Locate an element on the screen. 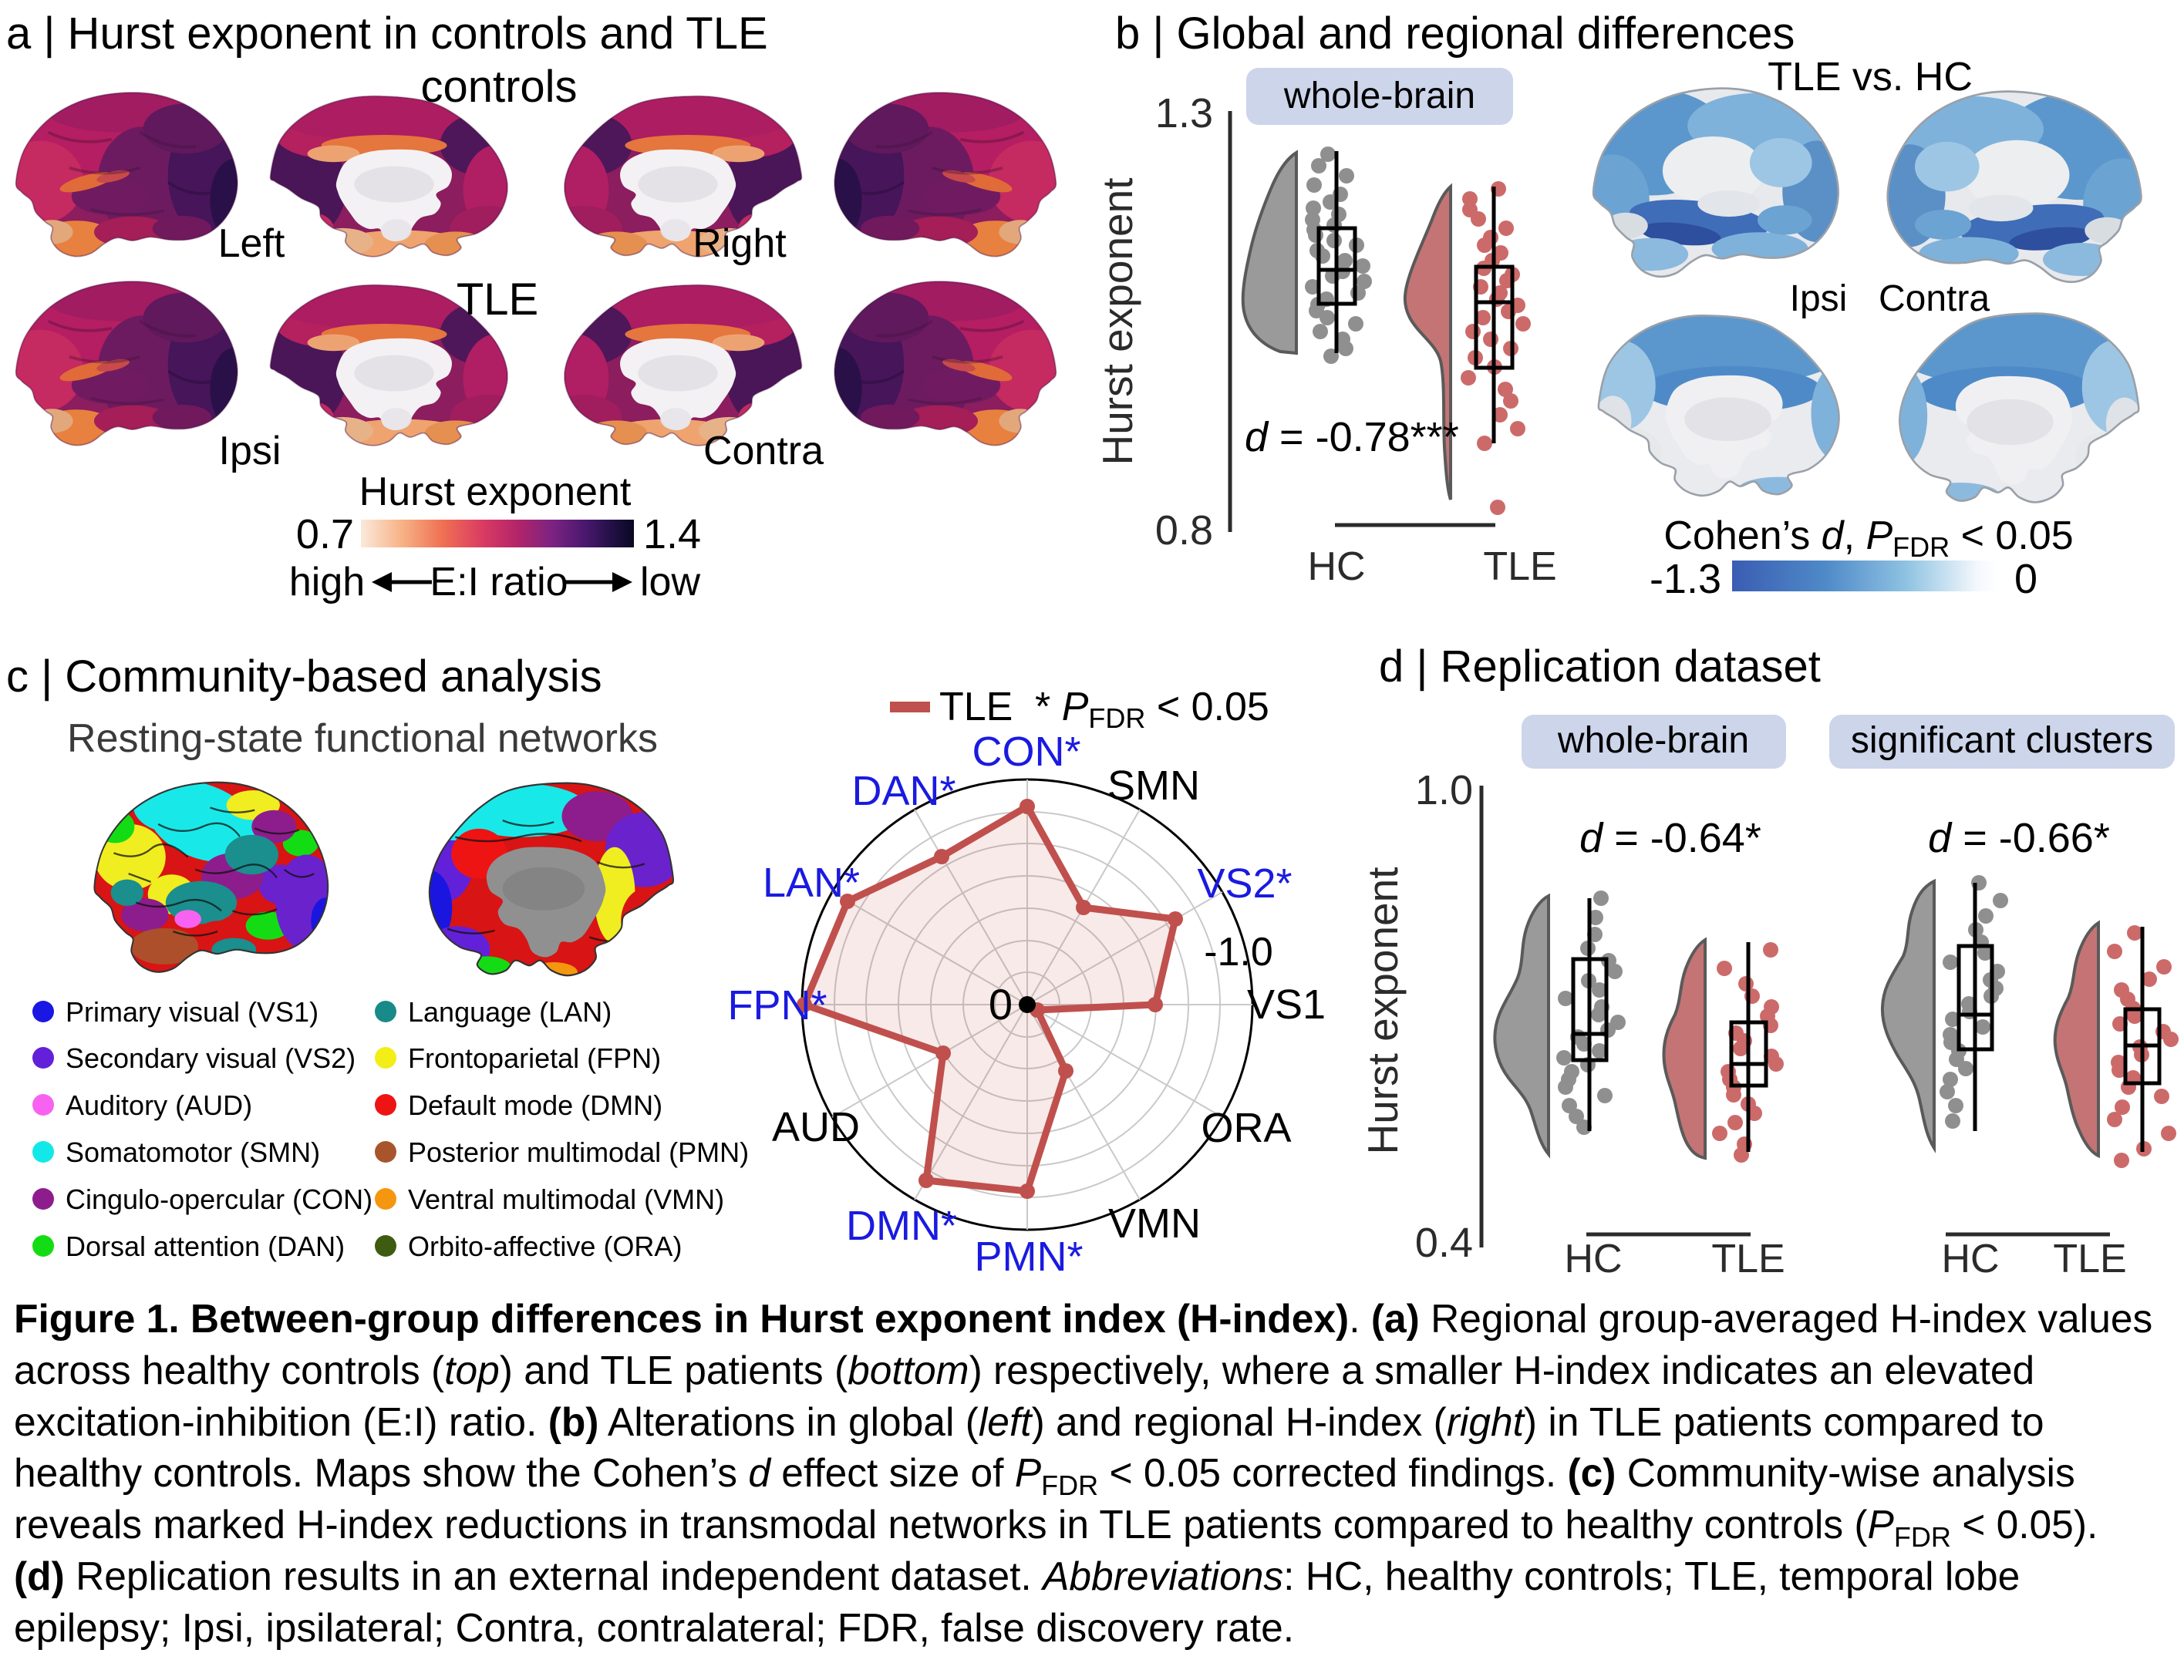 This screenshot has width=2184, height=1680. svg-text: 0.7 is located at coordinates (325, 534).